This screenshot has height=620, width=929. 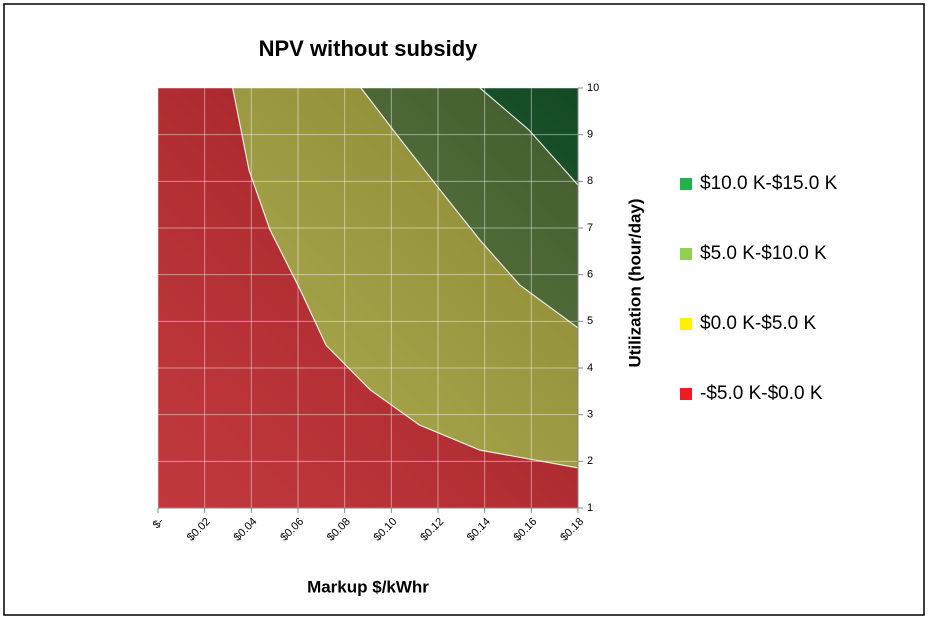 What do you see at coordinates (368, 586) in the screenshot?
I see `x-axis-title: Markup $/kWhr` at bounding box center [368, 586].